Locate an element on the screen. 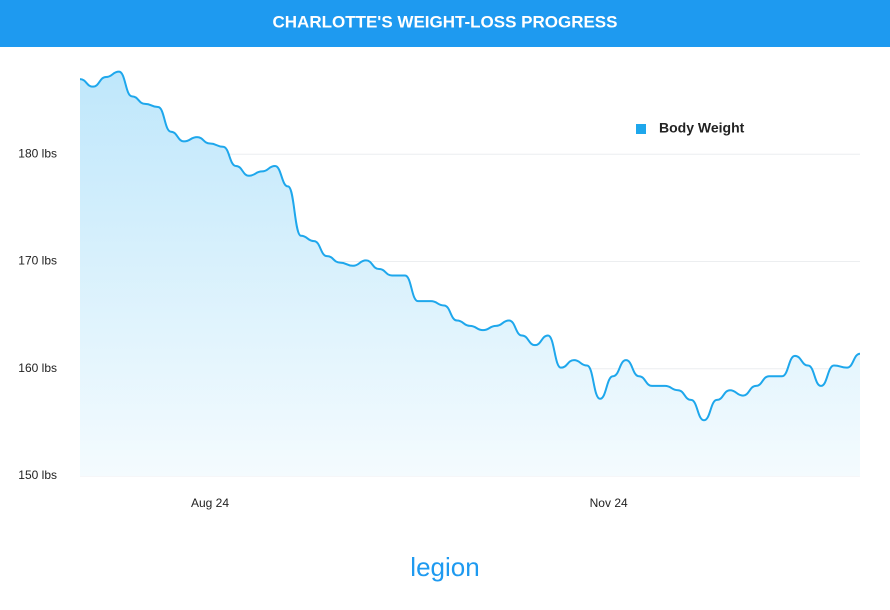  x-tick-label: Nov 24 is located at coordinates (609, 503).